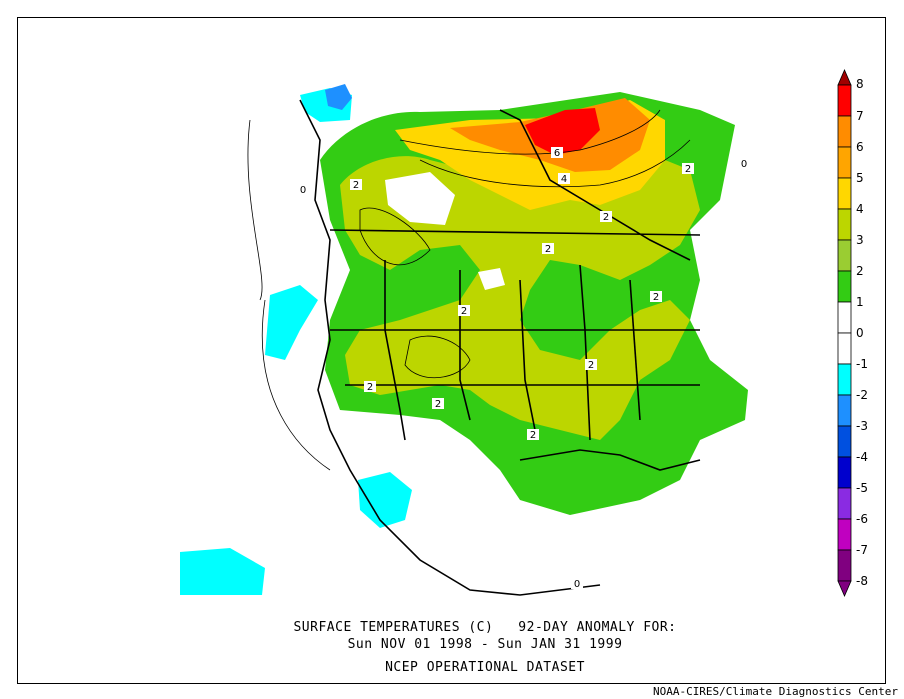 The image size is (904, 699). Describe the element at coordinates (775, 691) in the screenshot. I see `credit-label: NOAA-CIRES/Climate Diagnostics Center` at that location.